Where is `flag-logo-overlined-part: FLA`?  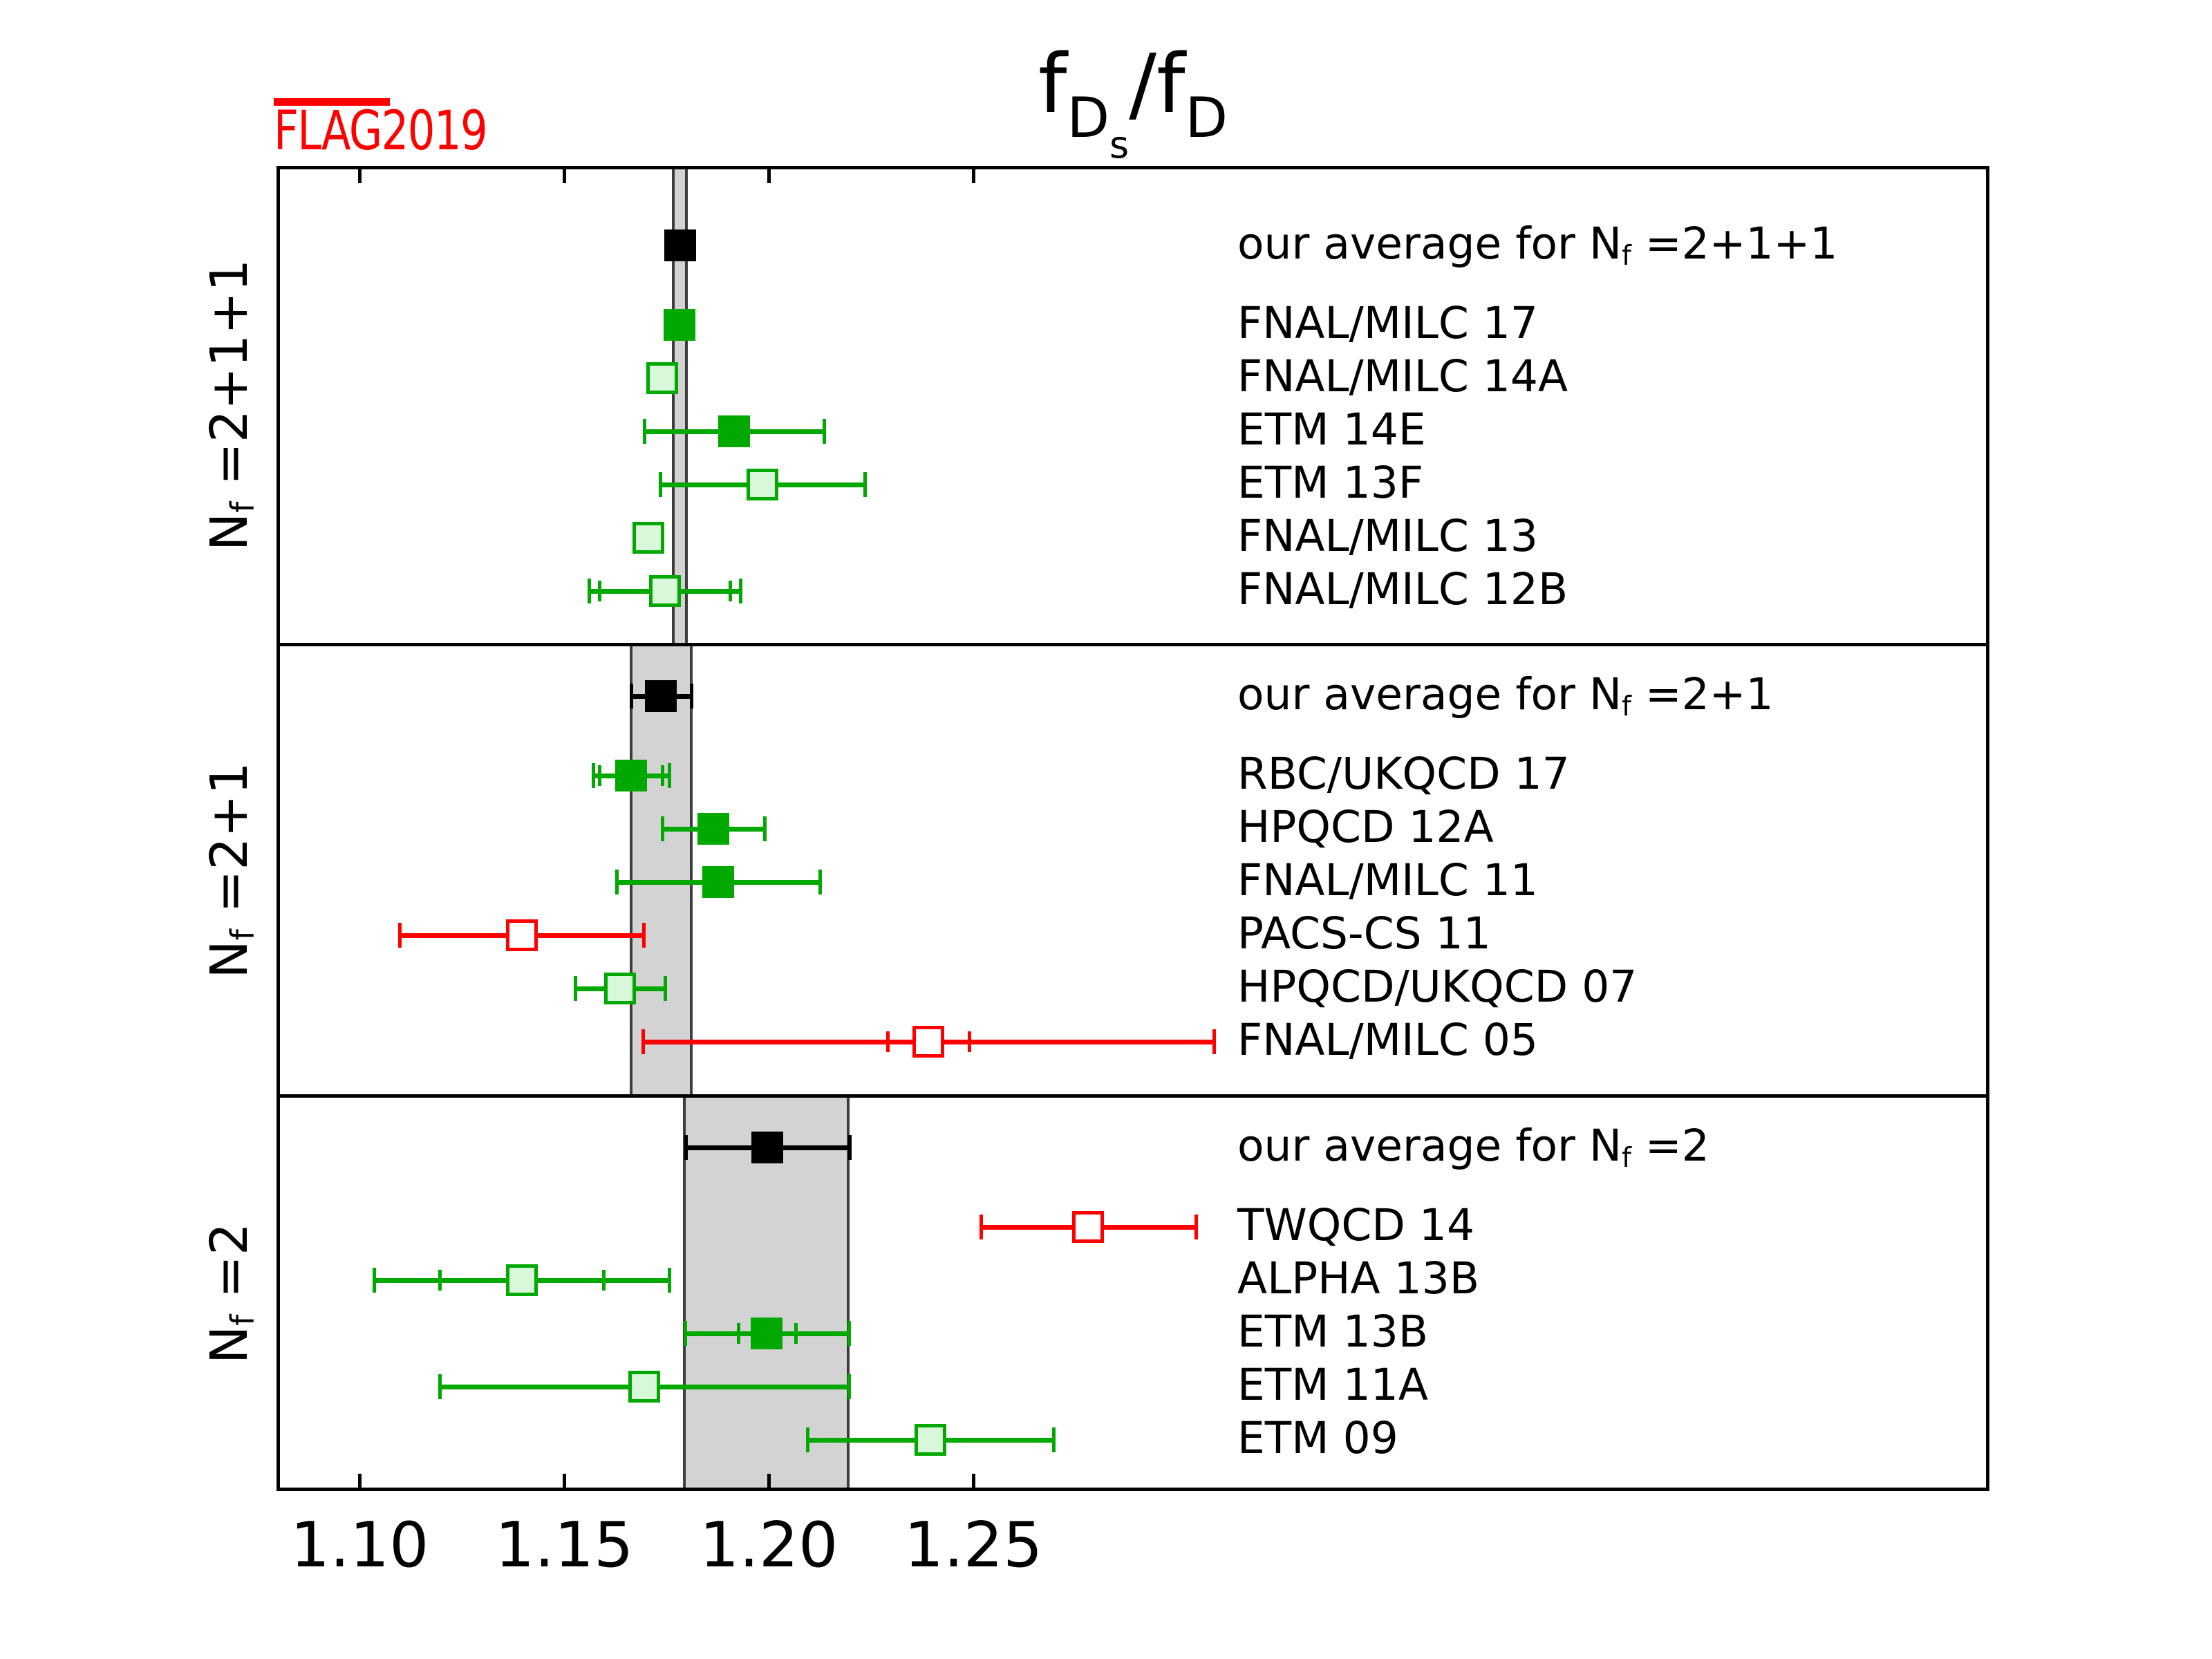 flag-logo-overlined-part: FLA is located at coordinates (312, 131).